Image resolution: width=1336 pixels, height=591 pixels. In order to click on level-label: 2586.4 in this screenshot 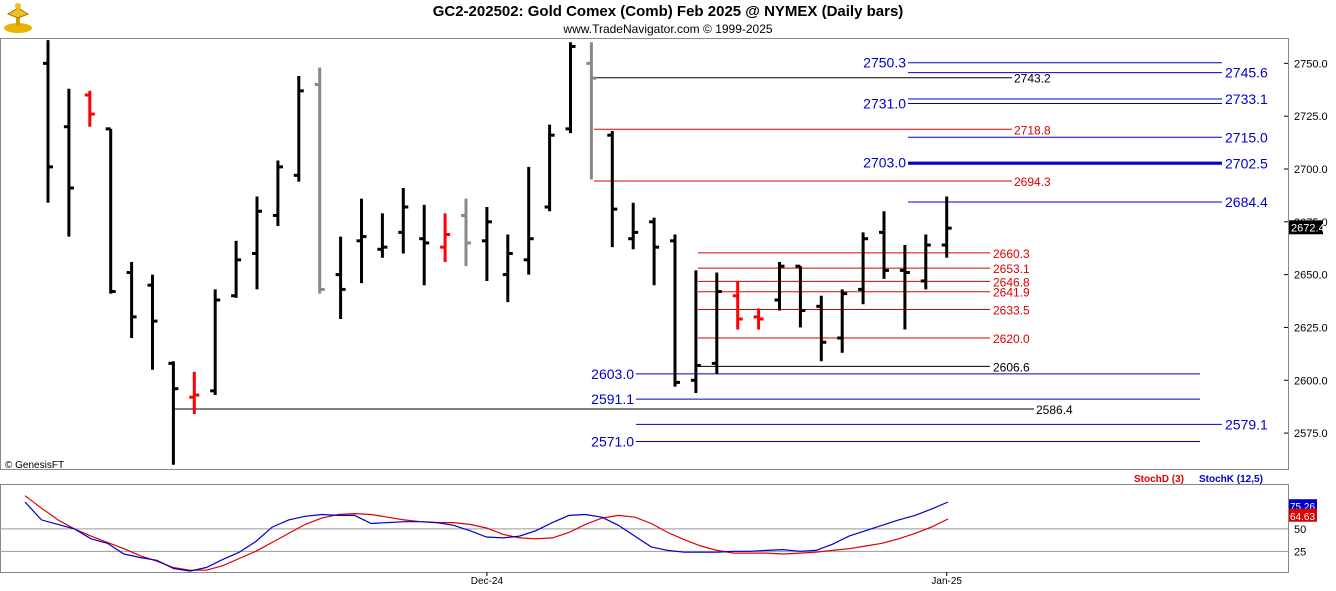, I will do `click(1054, 410)`.